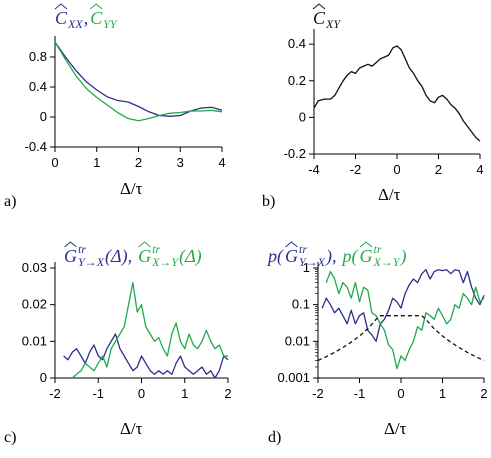  What do you see at coordinates (34, 304) in the screenshot?
I see `y-tick-label: 0.02` at bounding box center [34, 304].